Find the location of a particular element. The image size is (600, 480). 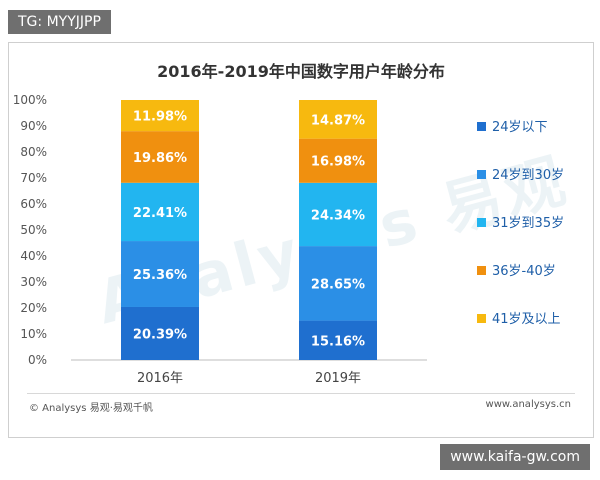

data-label: 24.34% is located at coordinates (338, 215).